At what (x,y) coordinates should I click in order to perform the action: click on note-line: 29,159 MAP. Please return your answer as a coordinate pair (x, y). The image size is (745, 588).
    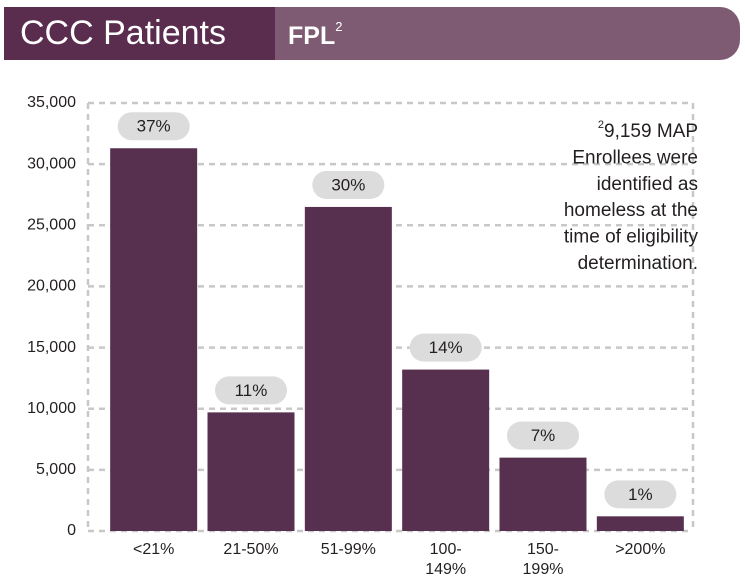
    Looking at the image, I should click on (648, 130).